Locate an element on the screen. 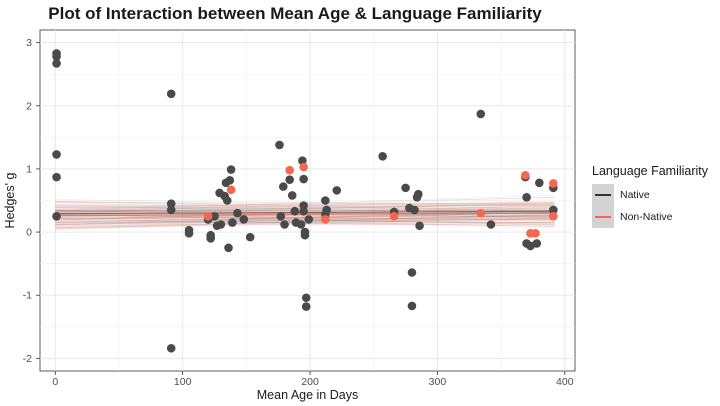 The width and height of the screenshot is (720, 406). y-tick-label: 2 is located at coordinates (29, 106).